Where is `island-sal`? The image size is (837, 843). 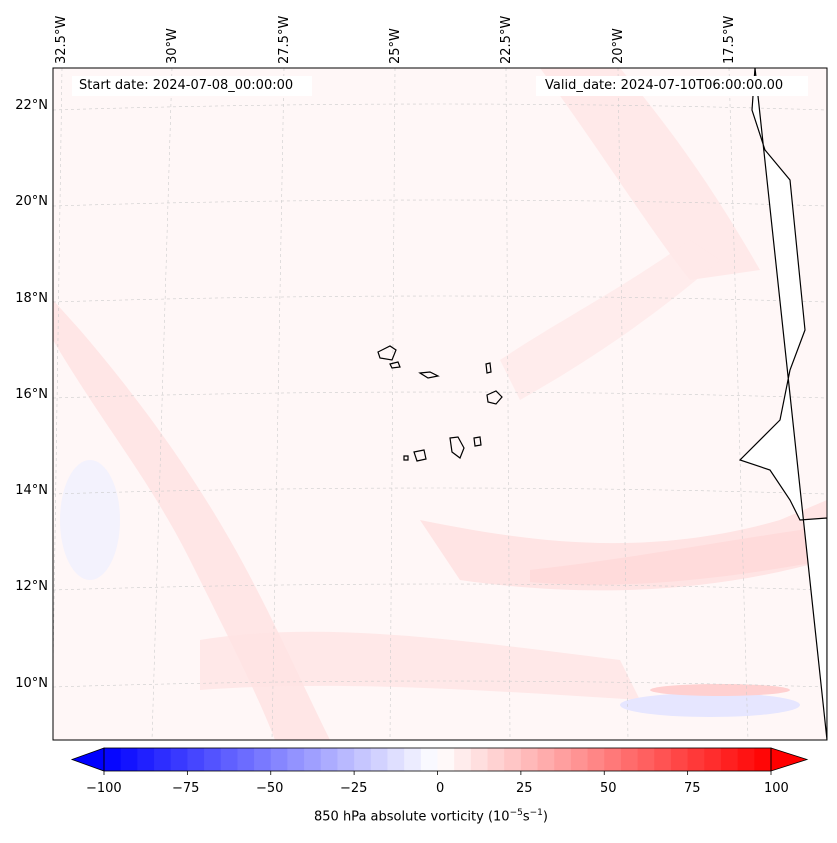
island-sal is located at coordinates (488, 368).